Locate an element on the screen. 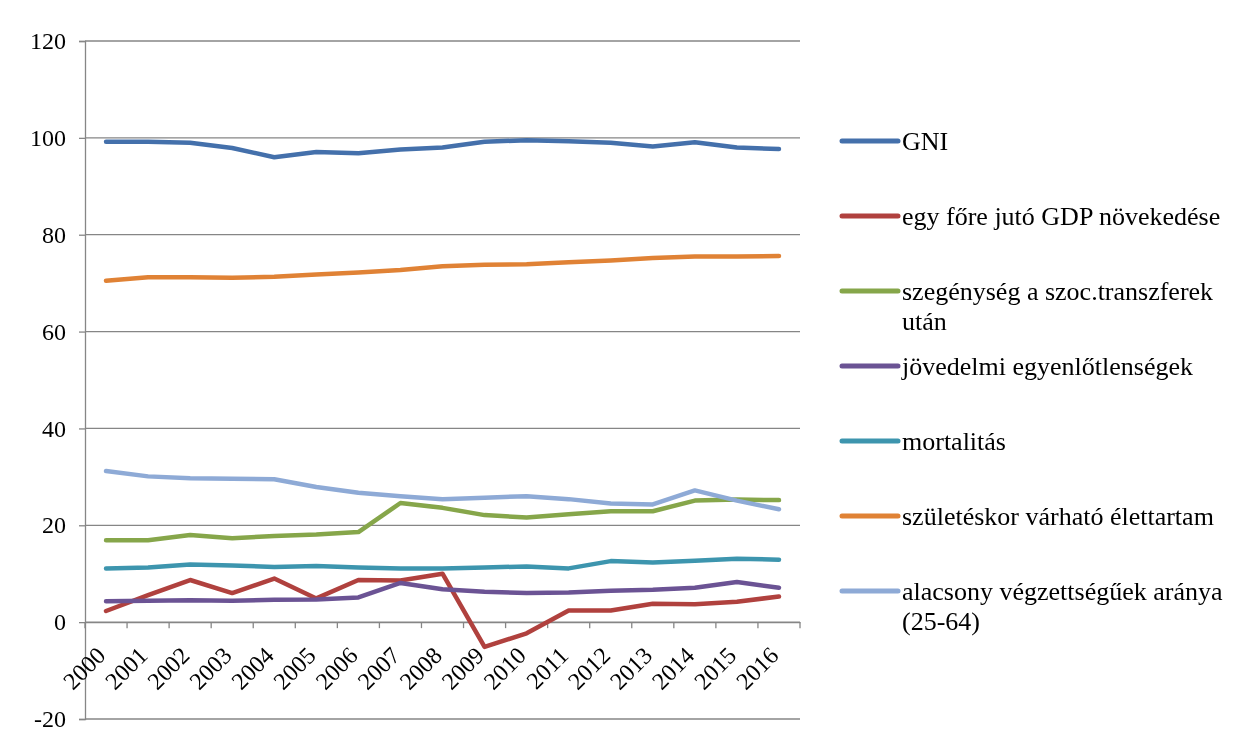 The image size is (1248, 742). y-tick-label: 120 is located at coordinates (48, 41).